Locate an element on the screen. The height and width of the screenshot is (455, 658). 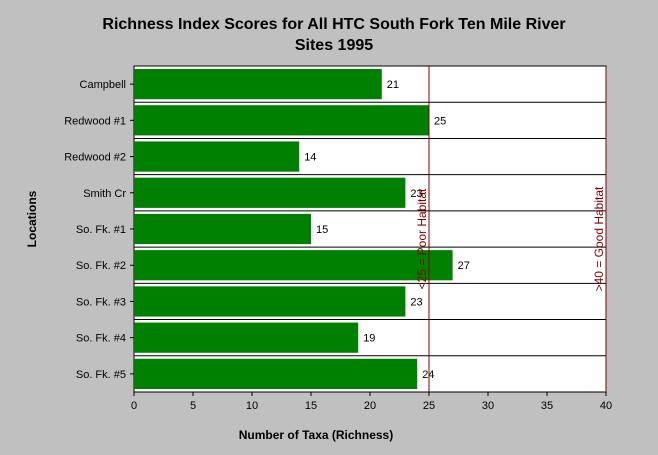
category-label: So. Fk. #5 is located at coordinates (101, 375).